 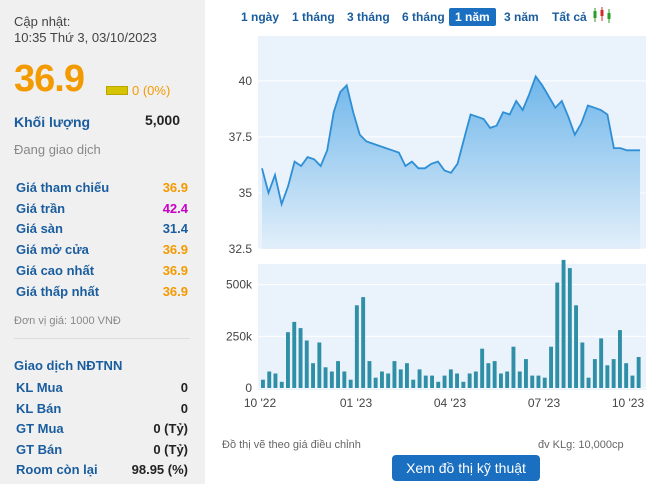 What do you see at coordinates (175, 208) in the screenshot?
I see `price-row-value: 42.4` at bounding box center [175, 208].